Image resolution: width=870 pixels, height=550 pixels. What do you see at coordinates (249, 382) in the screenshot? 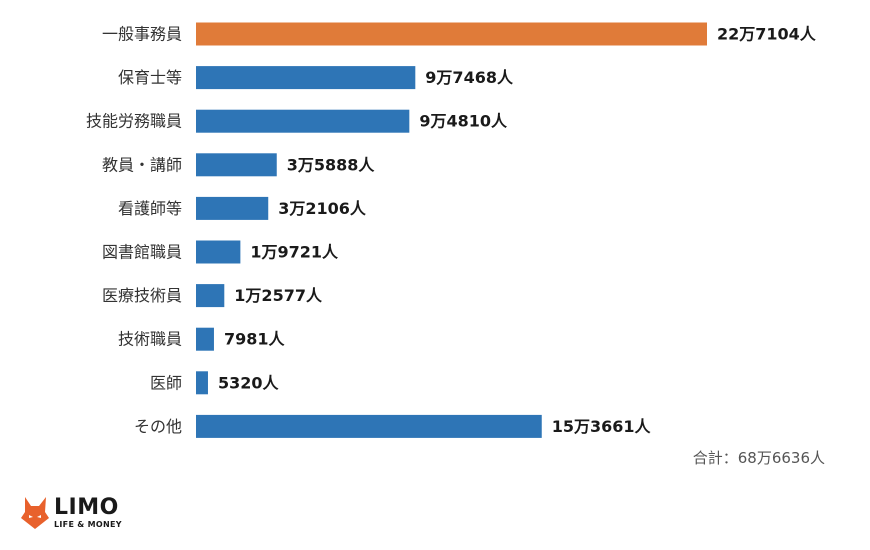
I see `value-label-8: 5320人` at bounding box center [249, 382].